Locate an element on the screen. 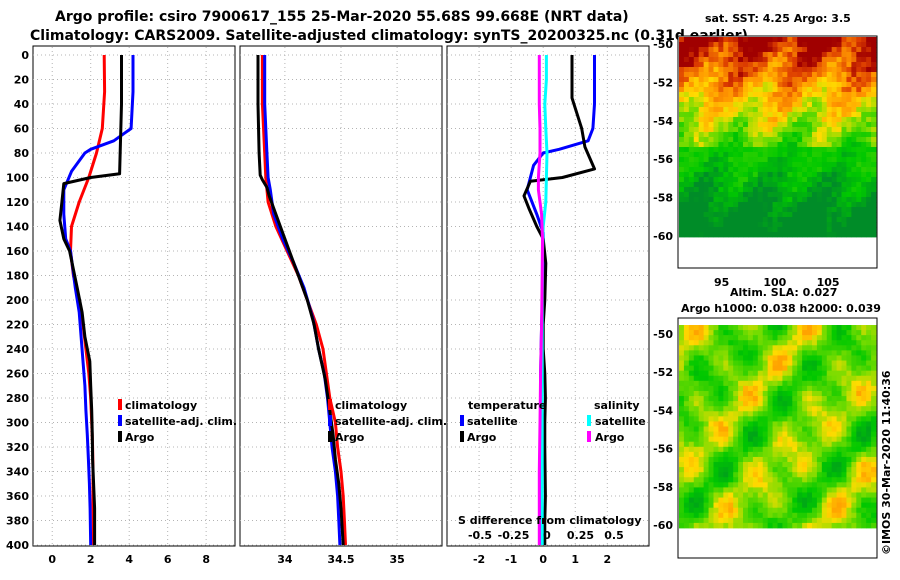  x-tick-label: 1 is located at coordinates (575, 559).